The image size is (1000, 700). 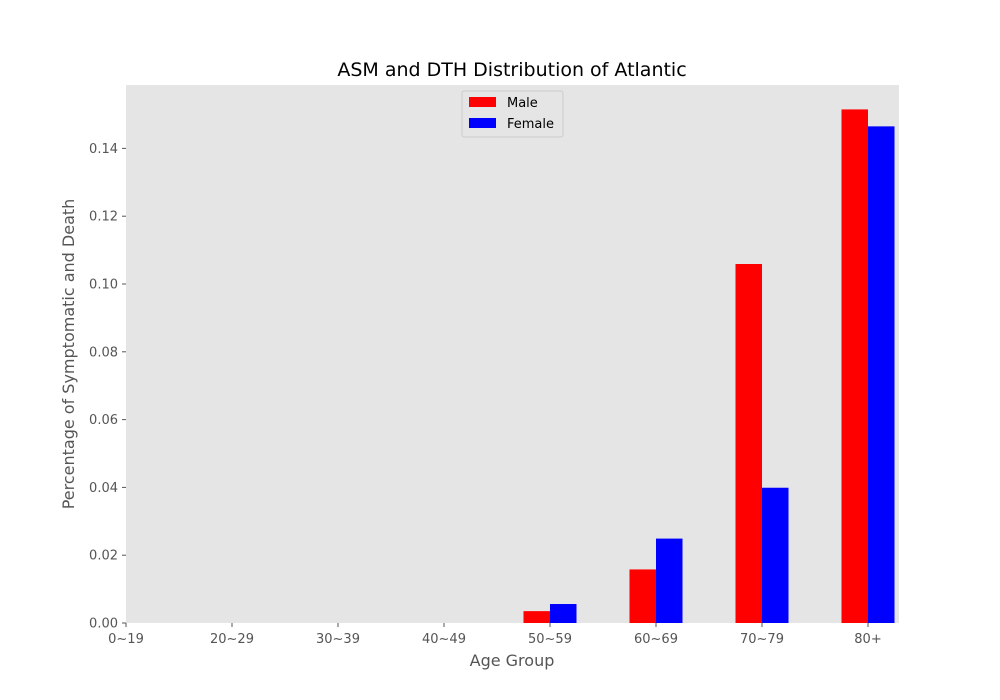 I want to click on x-tick-label: 50~59, so click(x=550, y=639).